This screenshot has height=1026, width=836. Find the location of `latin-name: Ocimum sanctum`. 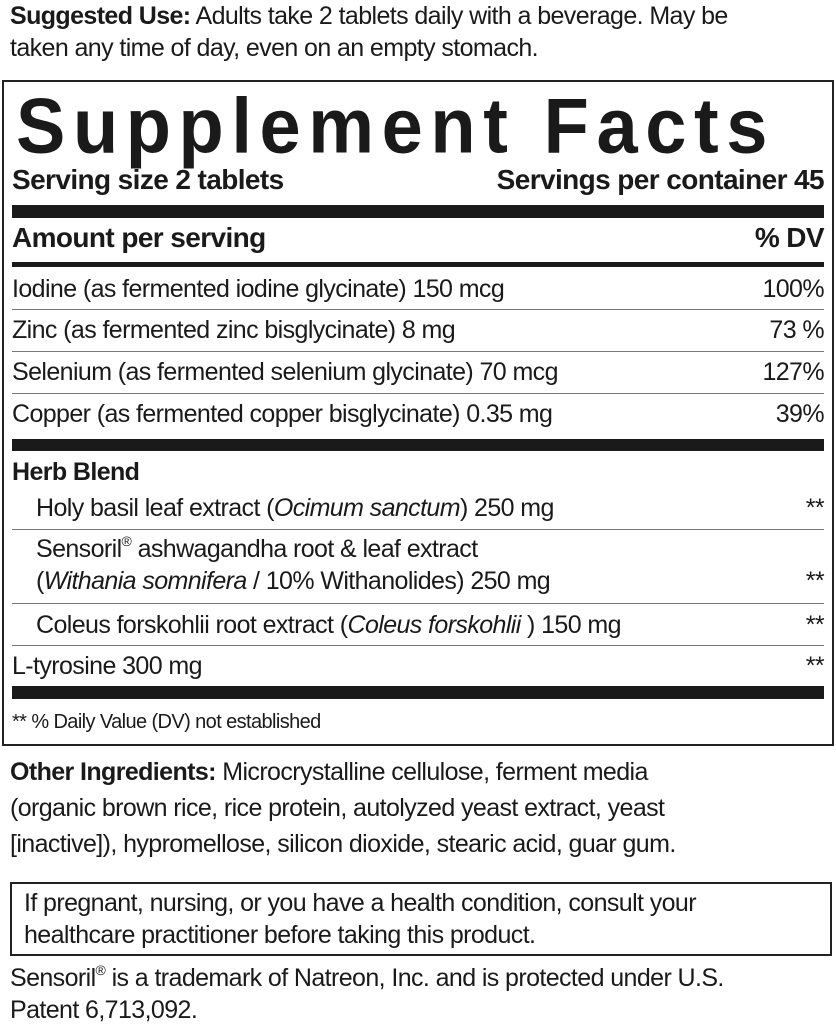

latin-name: Ocimum sanctum is located at coordinates (367, 508).